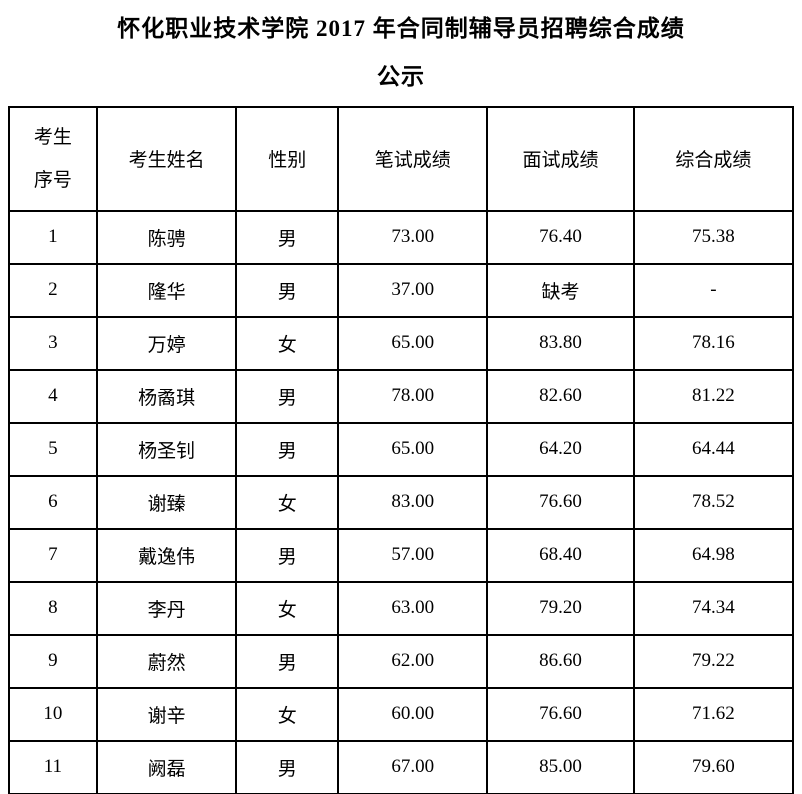 Image resolution: width=802 pixels, height=794 pixels. Describe the element at coordinates (166, 343) in the screenshot. I see `candidate-name-cell: 万婷` at that location.